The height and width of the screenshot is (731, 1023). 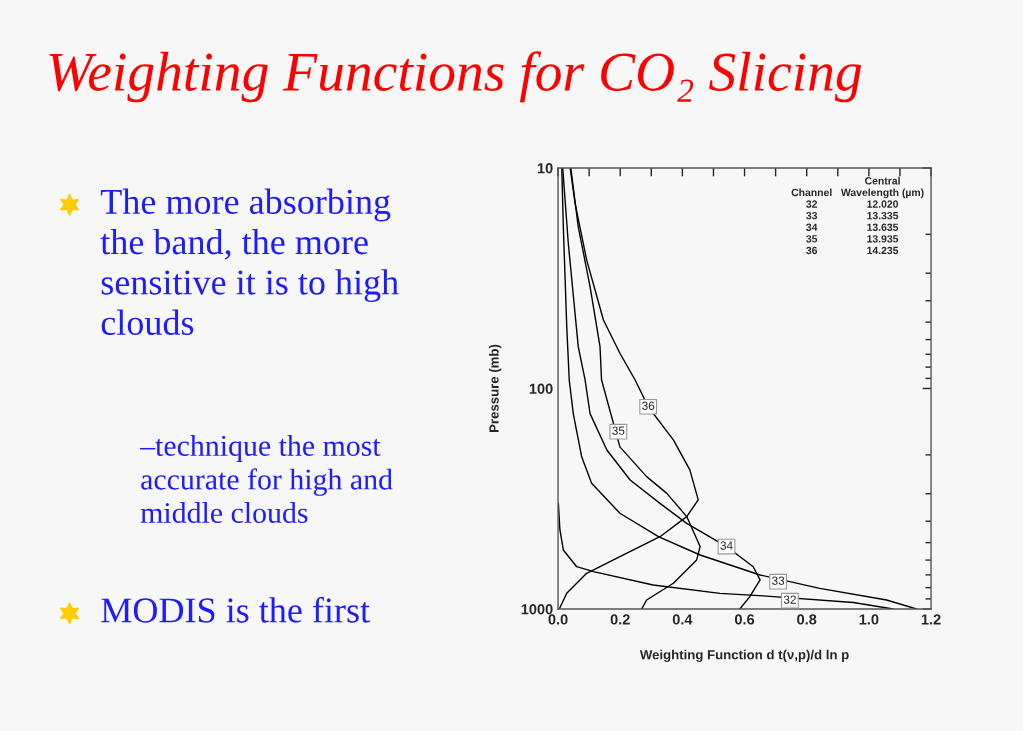 What do you see at coordinates (618, 430) in the screenshot?
I see `annotation: 35` at bounding box center [618, 430].